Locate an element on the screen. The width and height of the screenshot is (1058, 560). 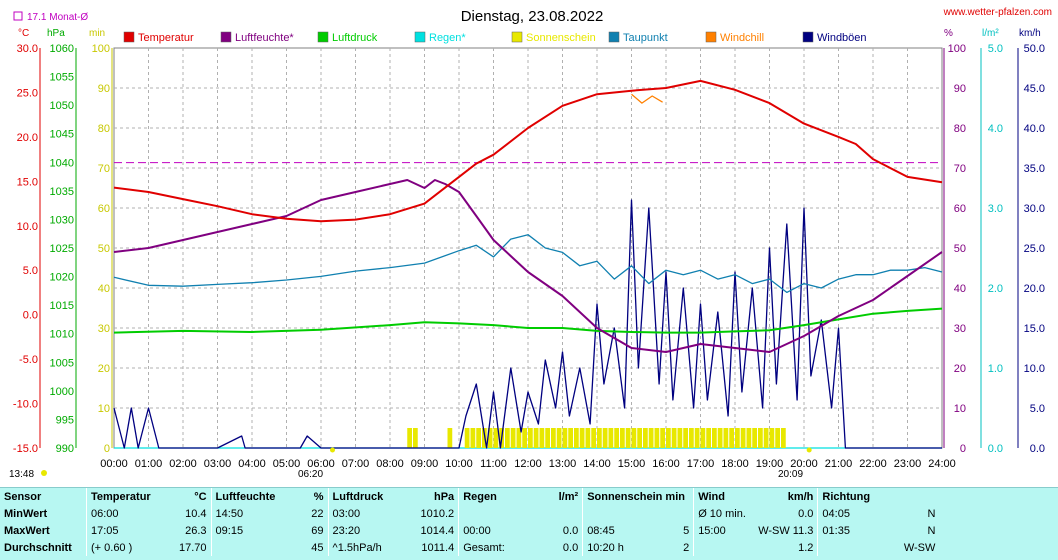
wind_kmh-tick-label: 25.0 is located at coordinates (1034, 249).